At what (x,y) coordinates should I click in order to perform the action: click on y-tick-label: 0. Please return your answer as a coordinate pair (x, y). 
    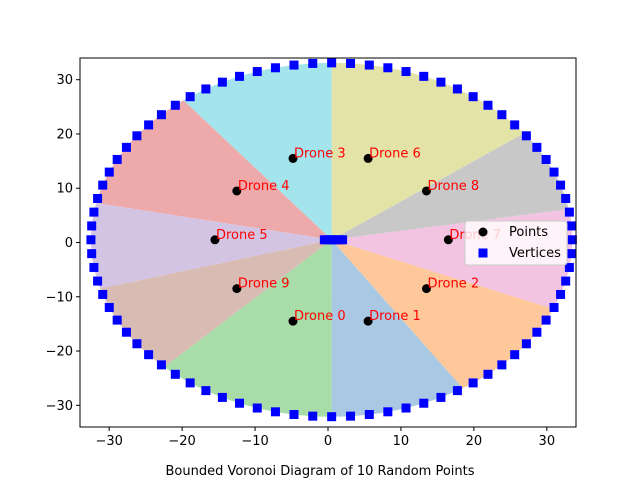
    Looking at the image, I should click on (69, 243).